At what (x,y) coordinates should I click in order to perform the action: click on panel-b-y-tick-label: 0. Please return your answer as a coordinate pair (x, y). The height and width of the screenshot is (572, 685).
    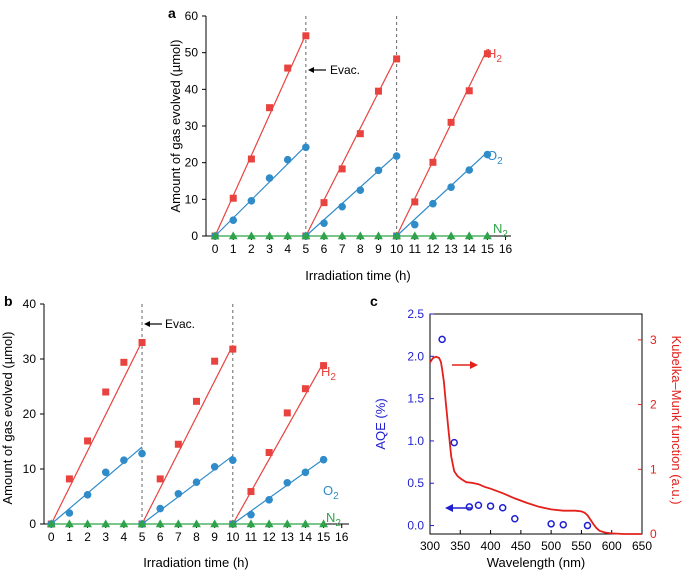
    Looking at the image, I should click on (32, 524).